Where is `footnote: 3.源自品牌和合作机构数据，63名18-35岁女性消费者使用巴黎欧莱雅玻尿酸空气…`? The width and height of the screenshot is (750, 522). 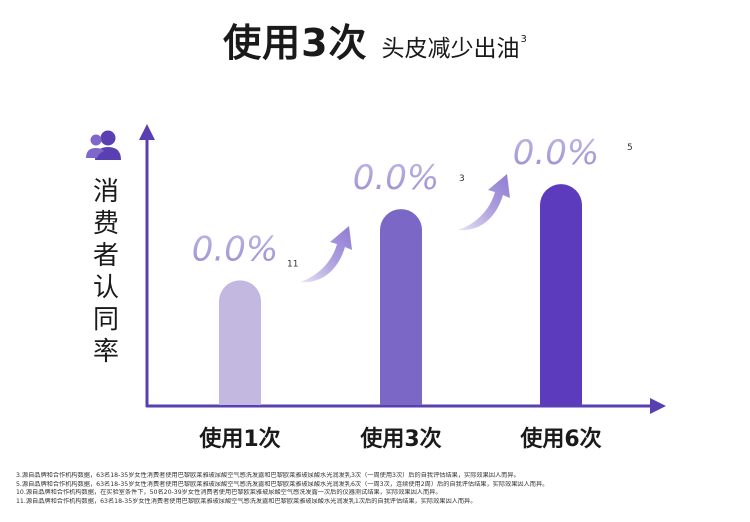
footnote: 3.源自品牌和合作机构数据，63名18-35岁女性消费者使用巴黎欧莱雅玻尿酸空气… is located at coordinates (268, 475).